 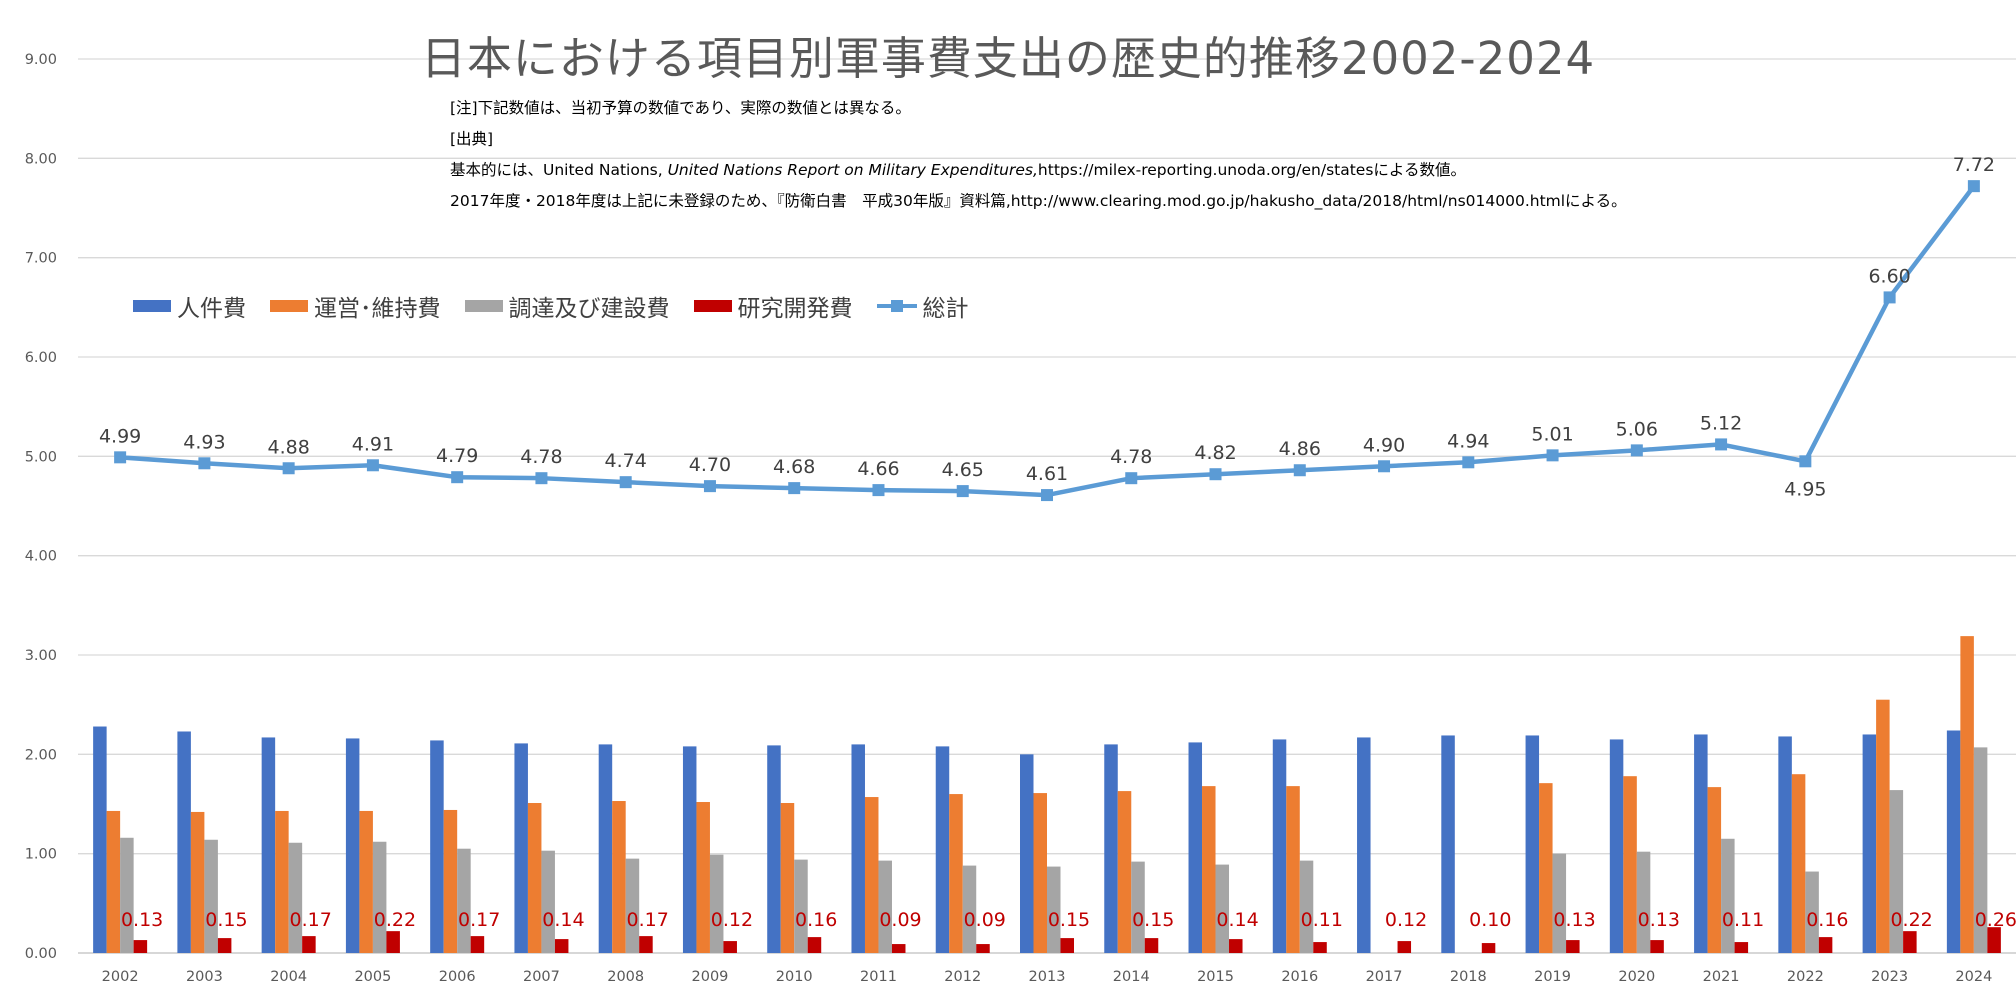 I want to click on rnd-data-label: 0.26, so click(x=1995, y=920).